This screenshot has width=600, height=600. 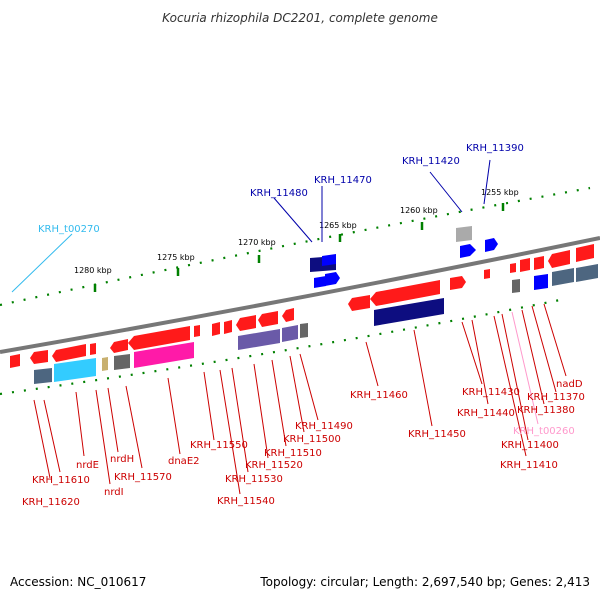 I want to click on gene-j, so click(x=288, y=315).